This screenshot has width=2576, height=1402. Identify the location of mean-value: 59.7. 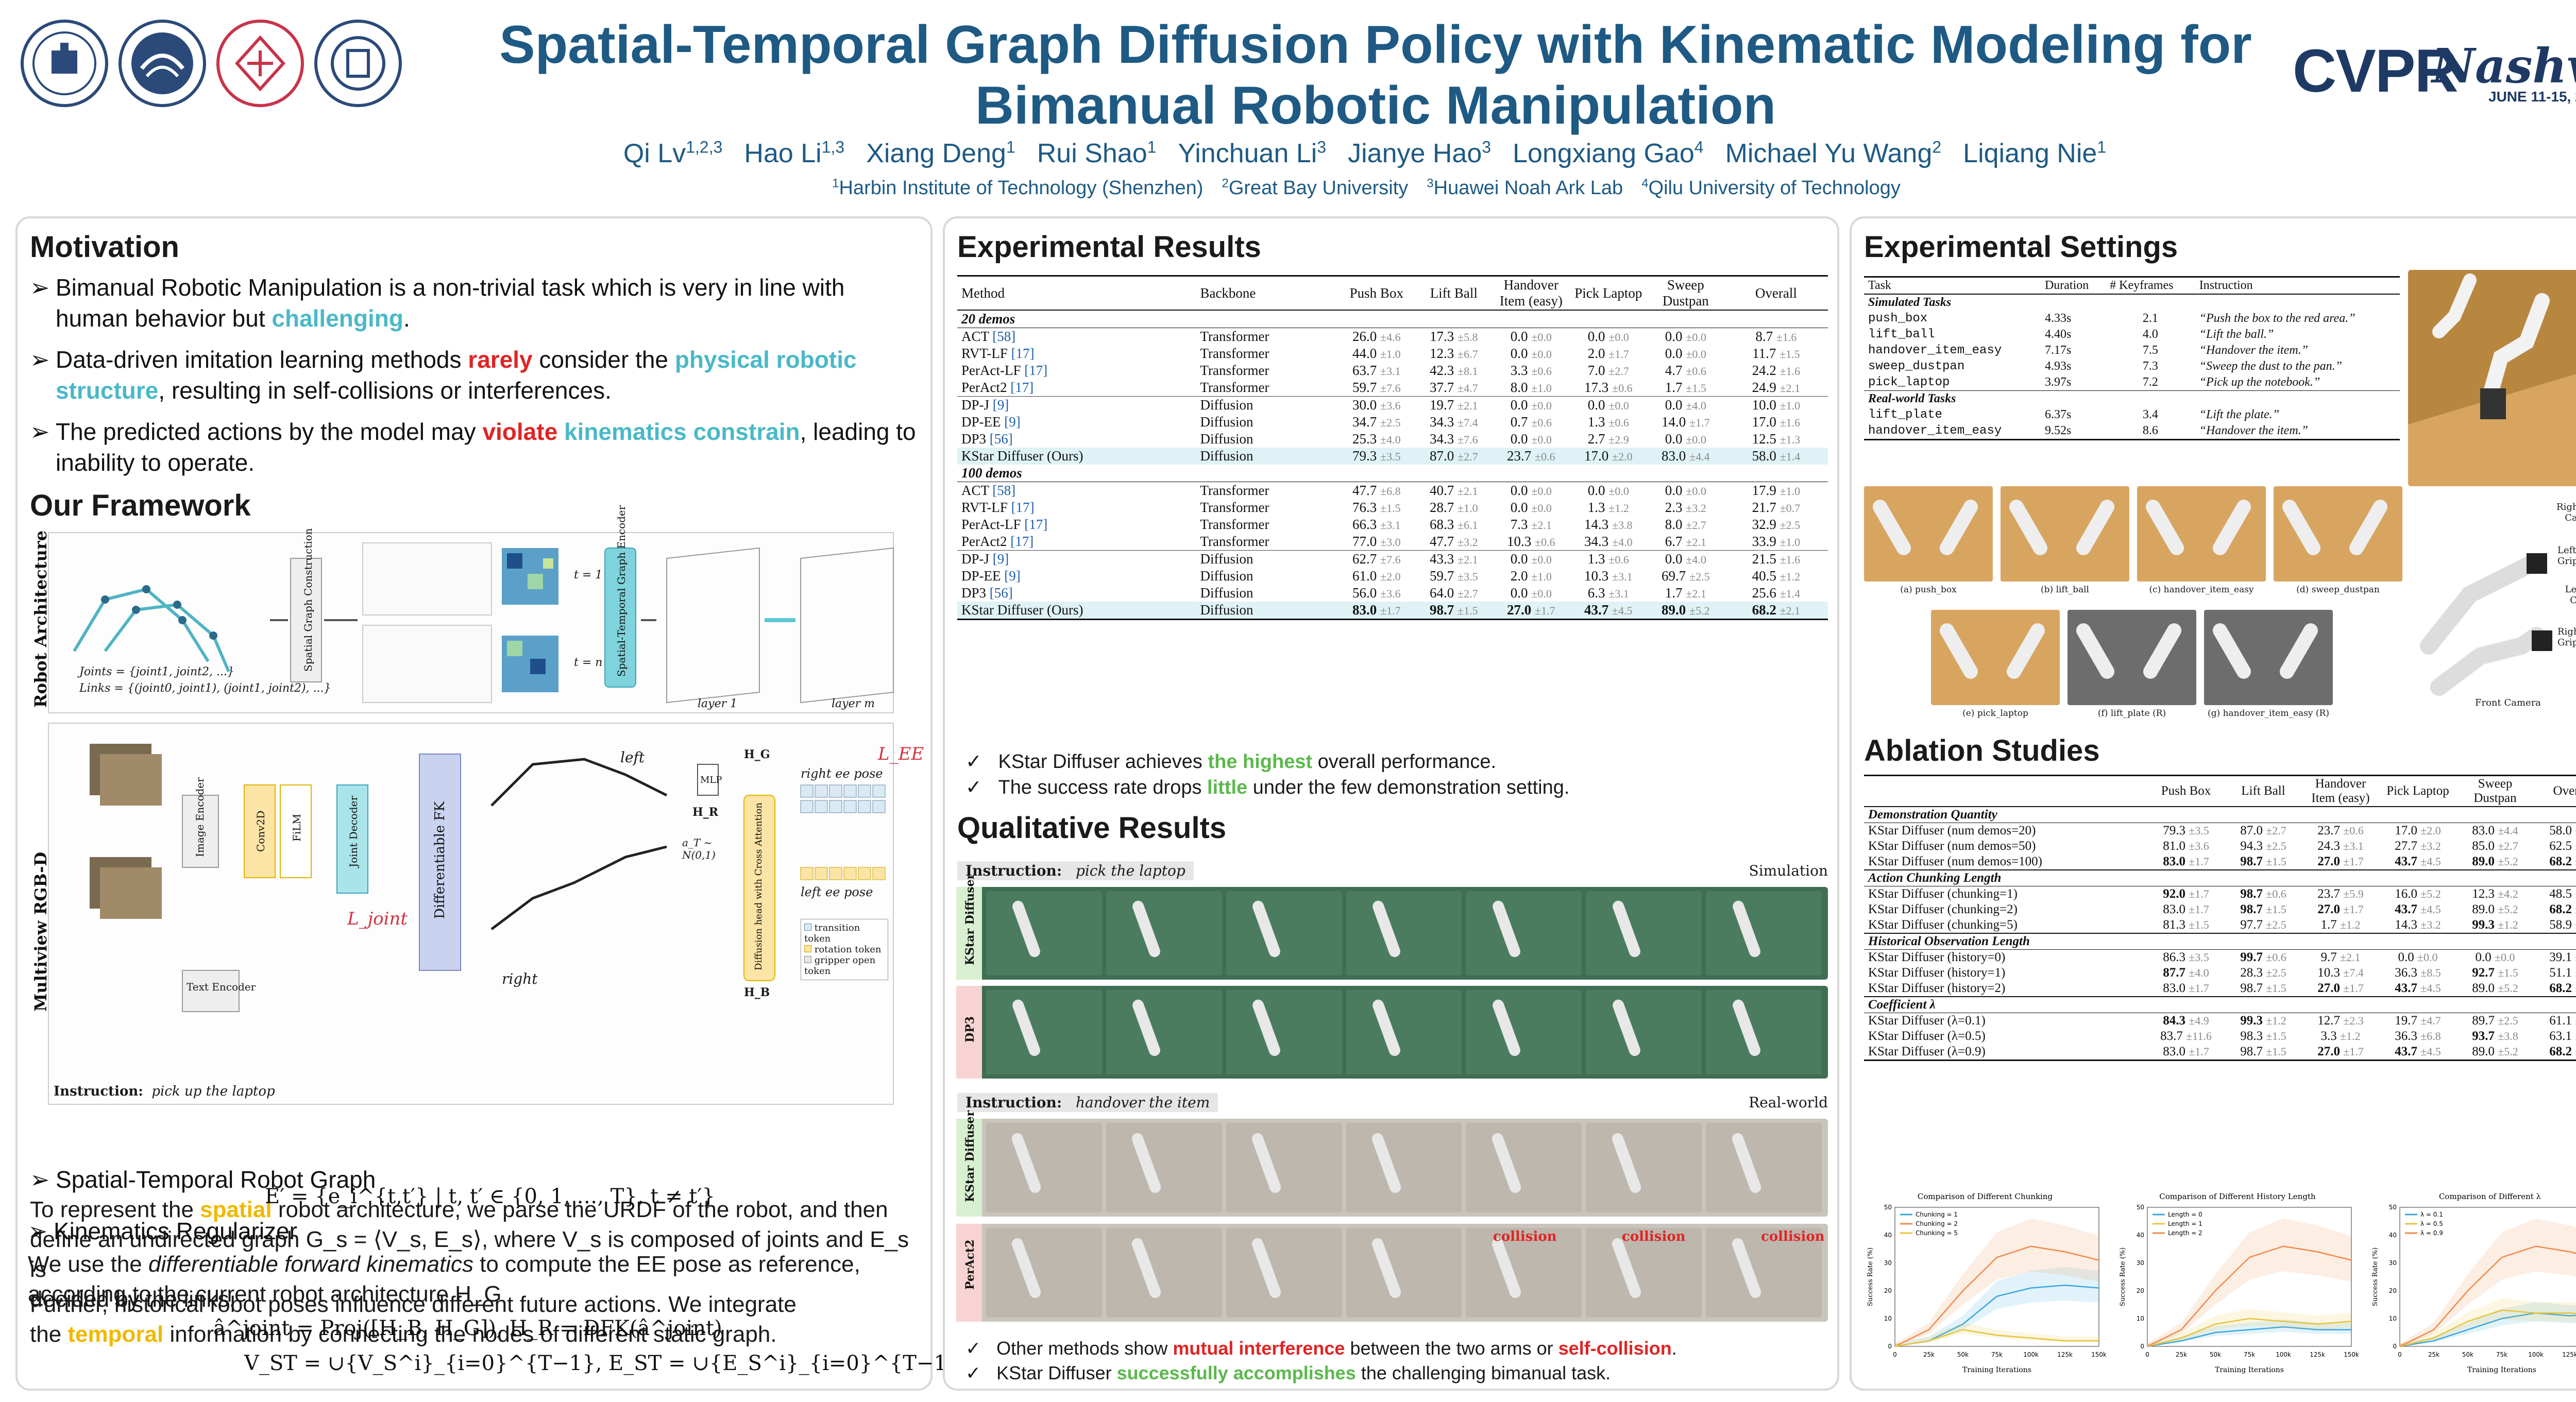
(1364, 387).